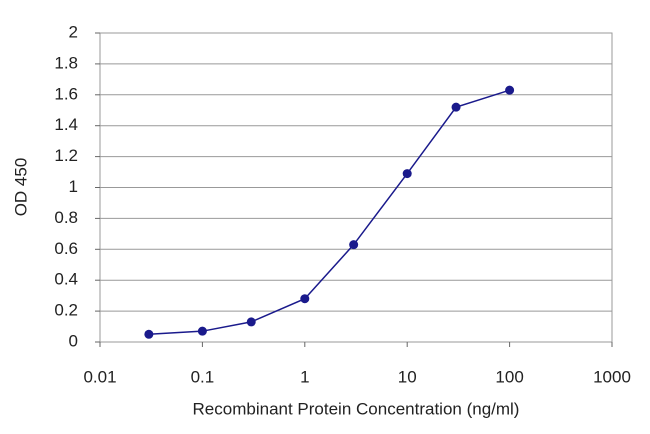 This screenshot has height=434, width=650. What do you see at coordinates (20, 187) in the screenshot?
I see `y-axis-label: OD 450` at bounding box center [20, 187].